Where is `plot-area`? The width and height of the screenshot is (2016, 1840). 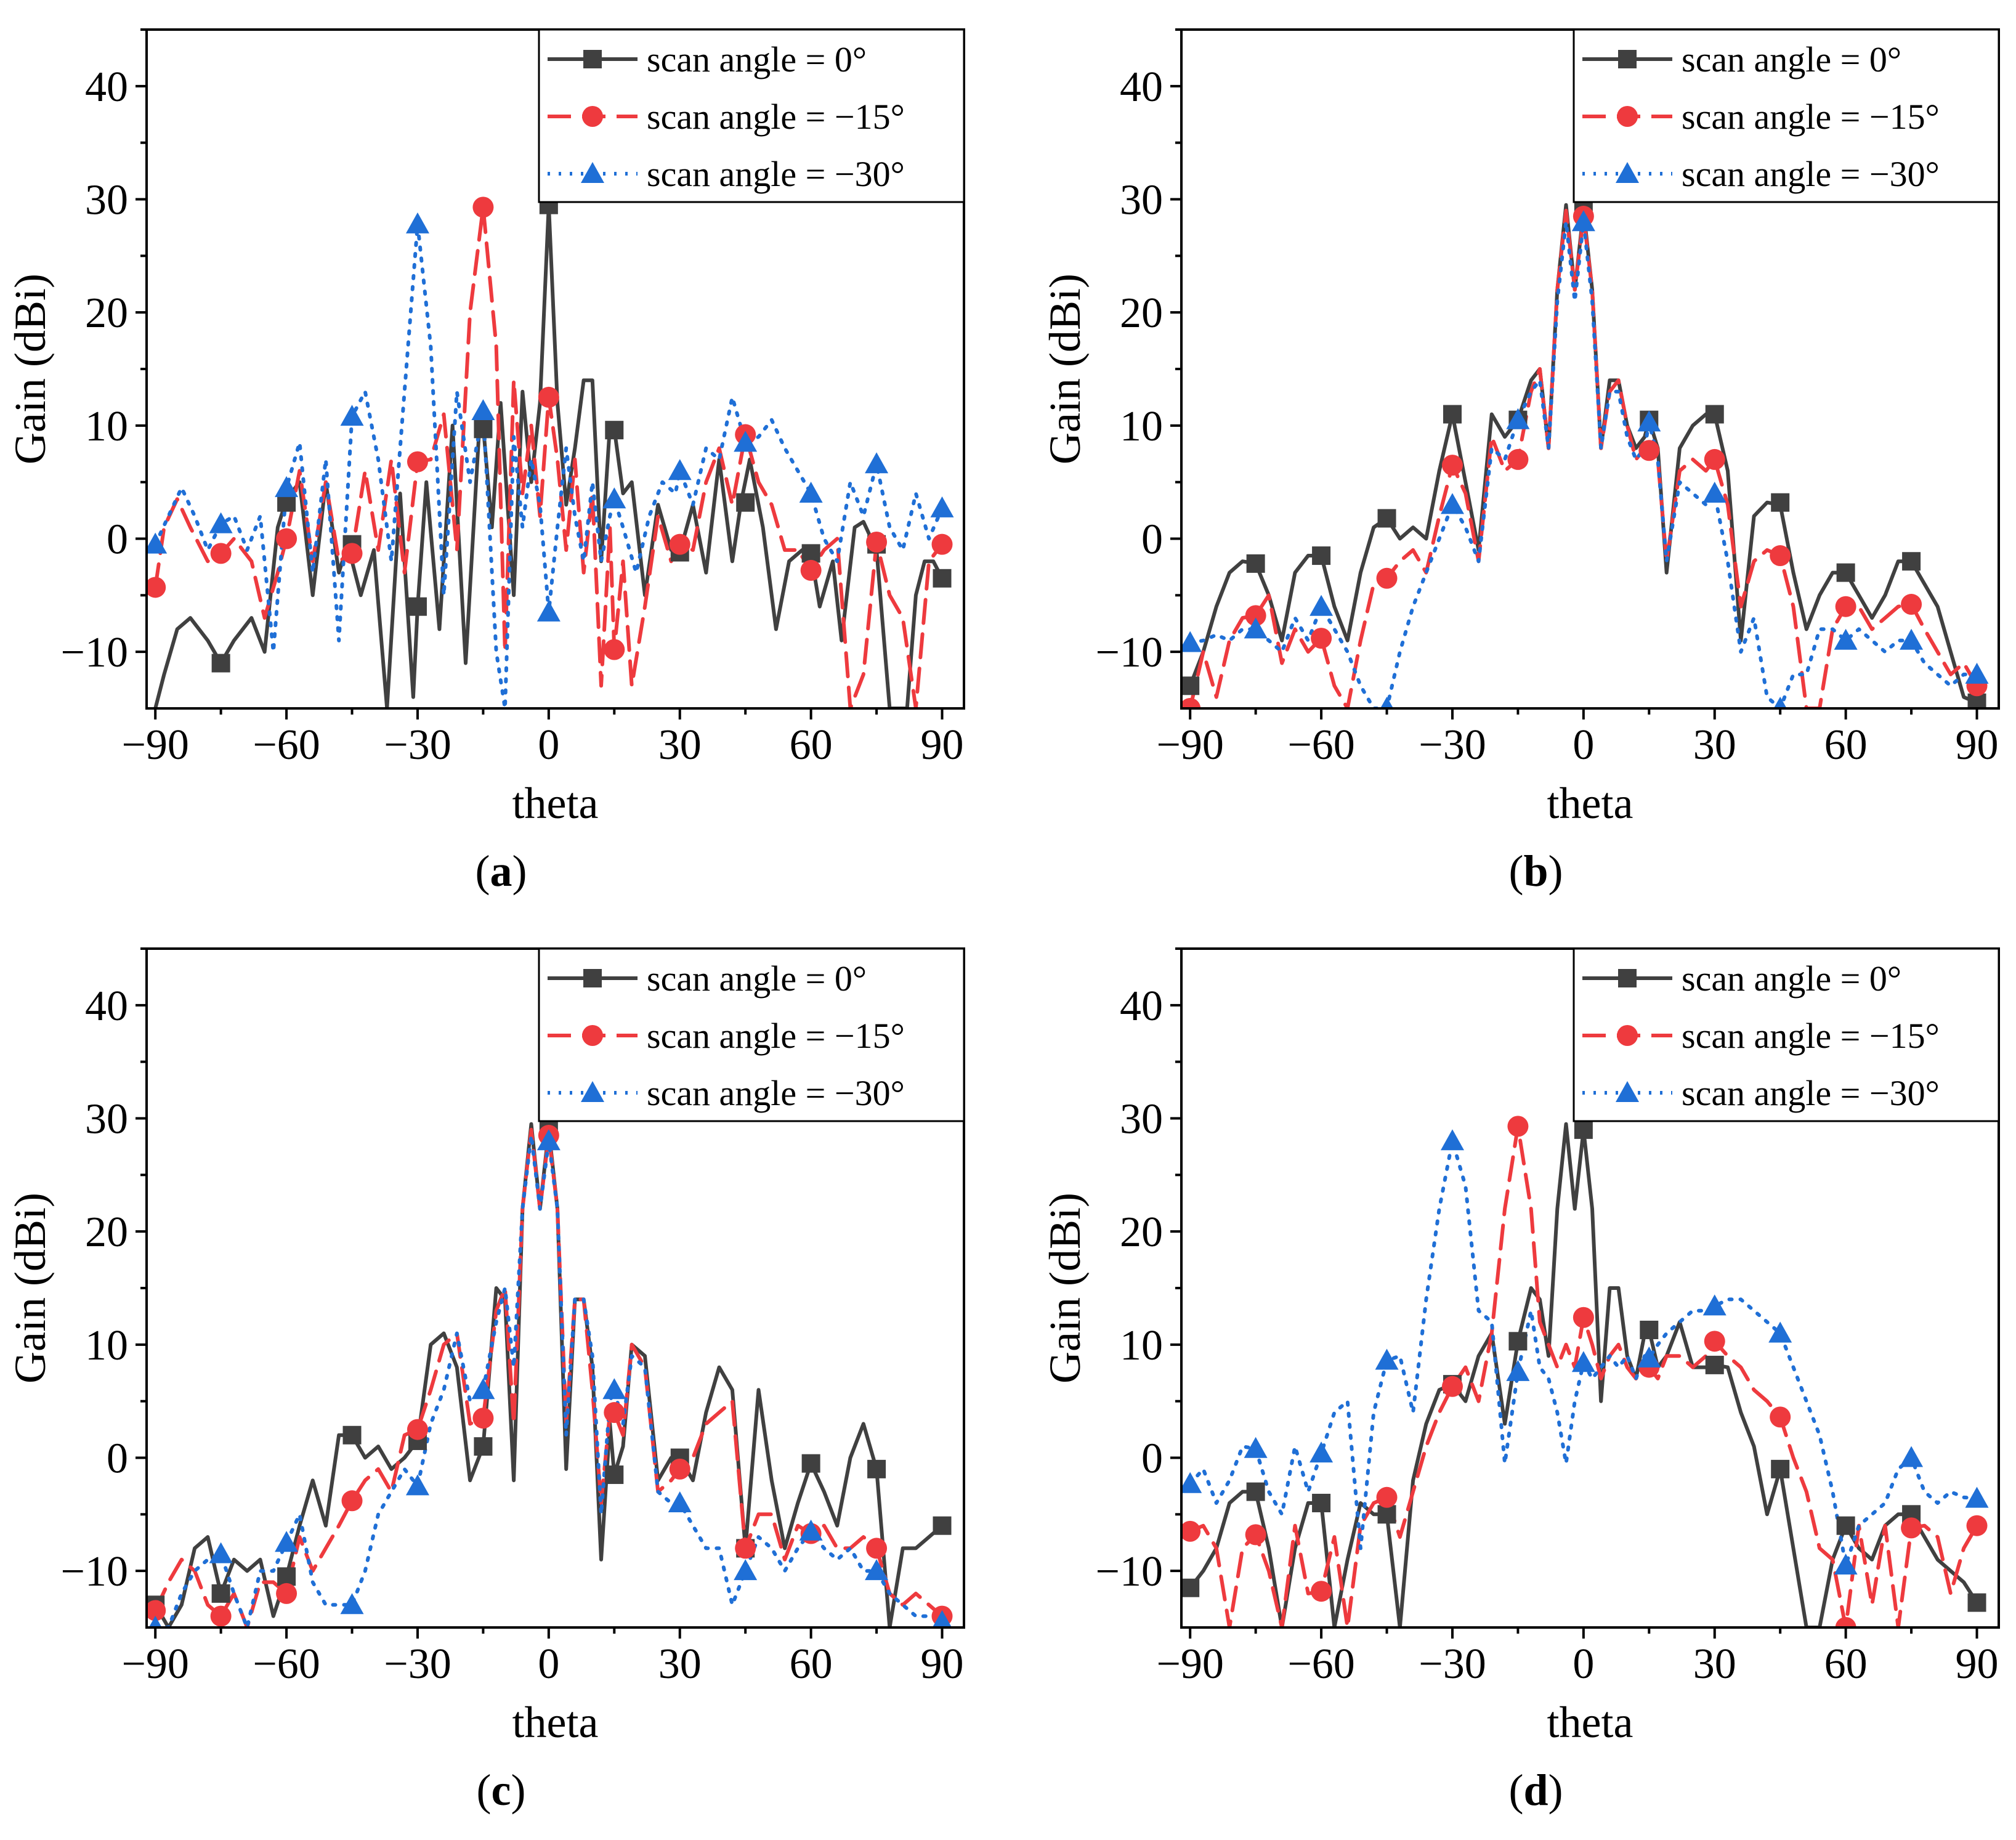 plot-area is located at coordinates (1585, 1371).